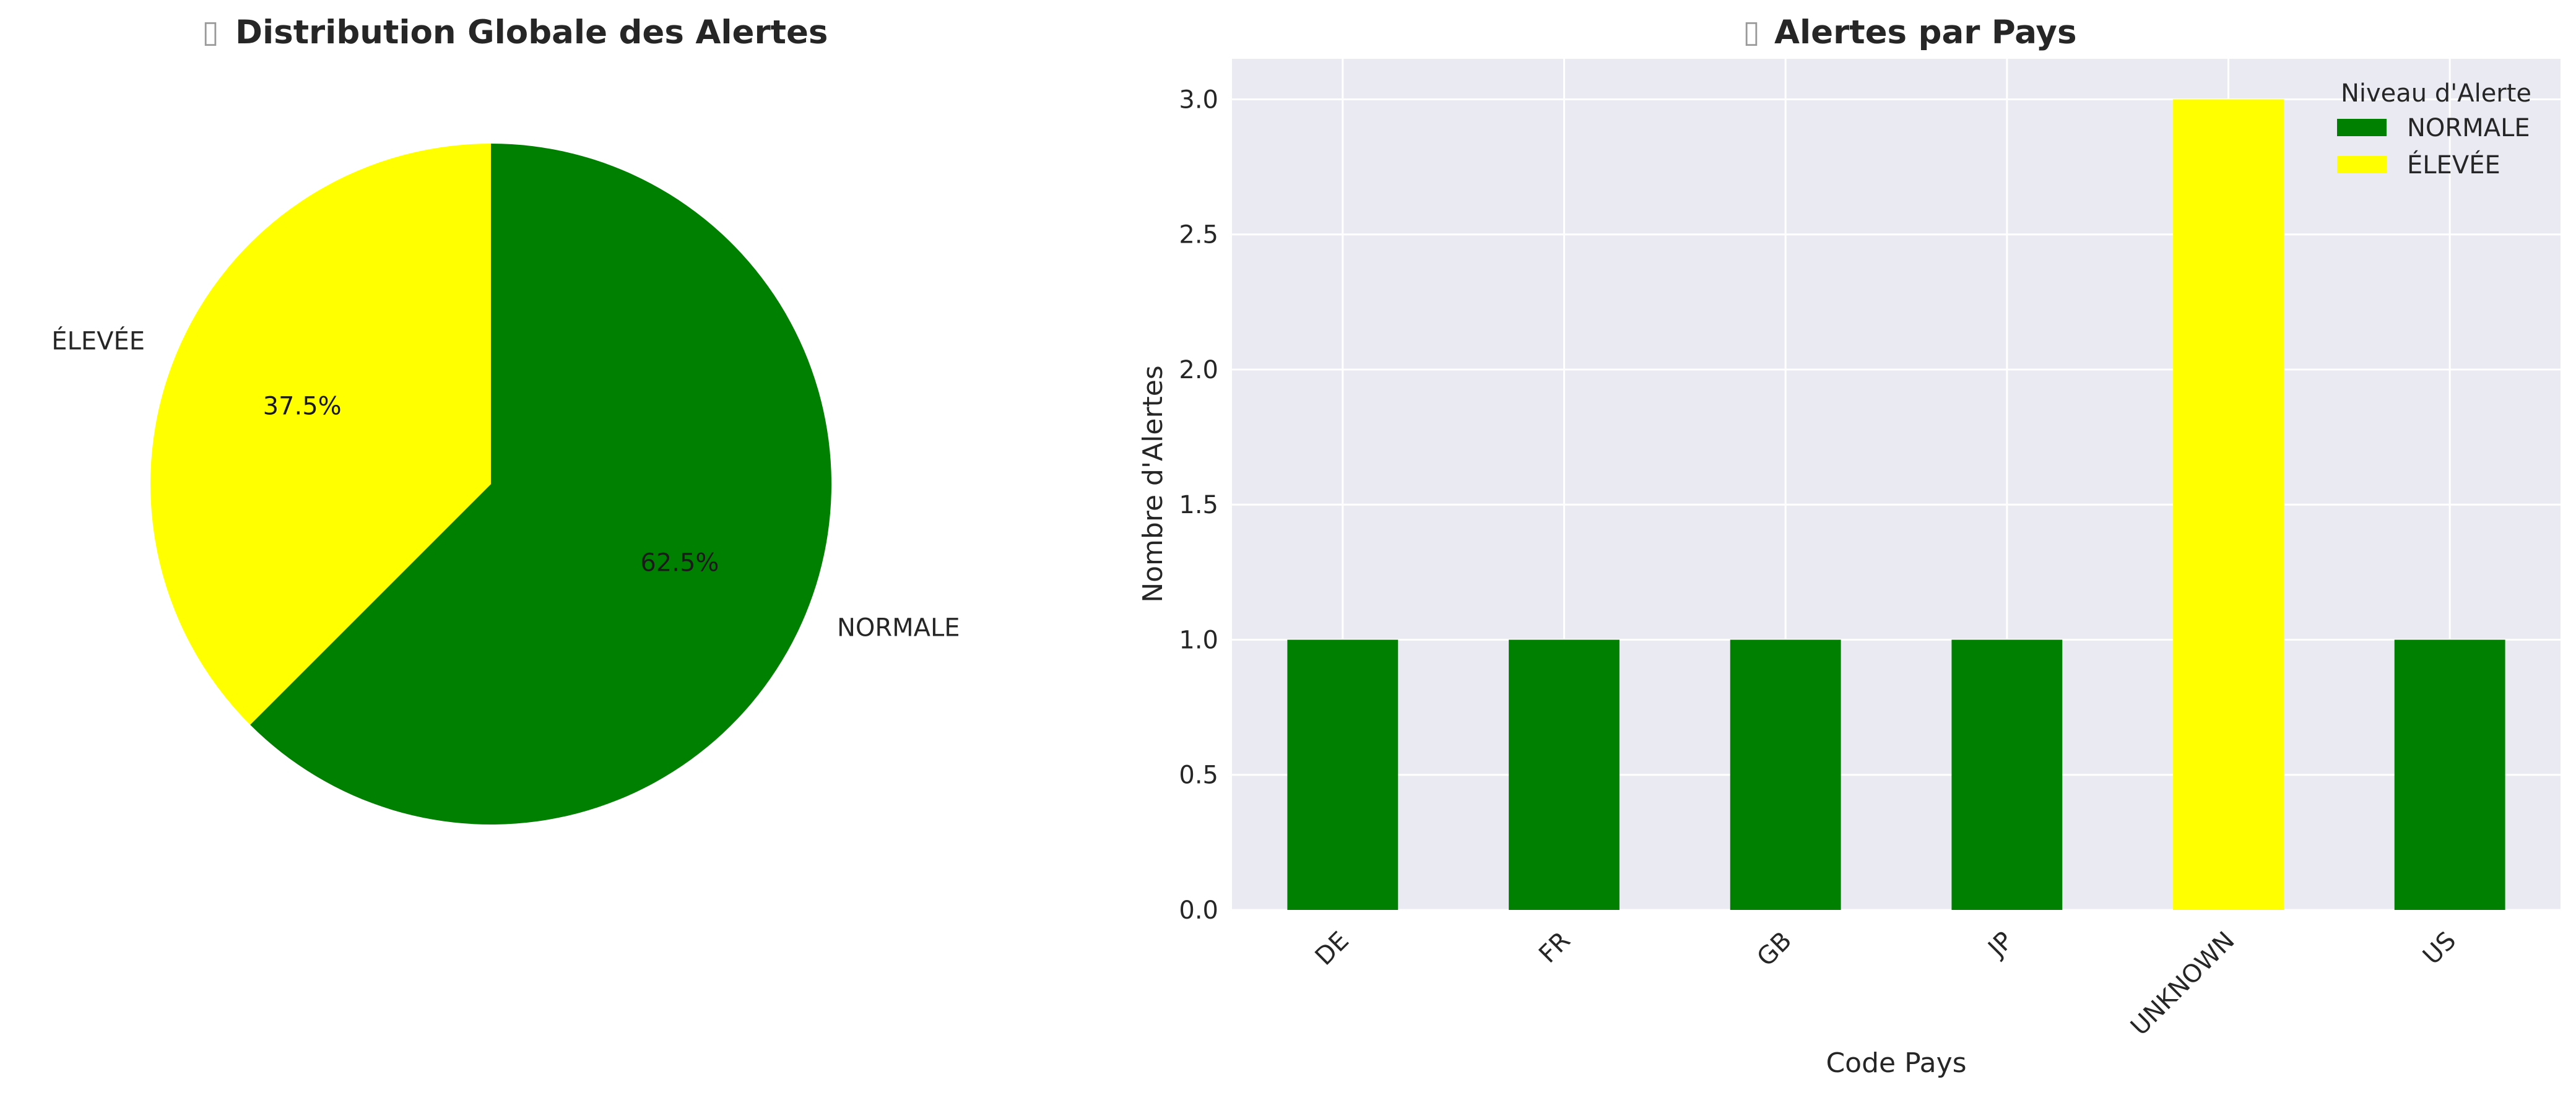 Image resolution: width=2576 pixels, height=1095 pixels. I want to click on bar-fr-normale, so click(1564, 774).